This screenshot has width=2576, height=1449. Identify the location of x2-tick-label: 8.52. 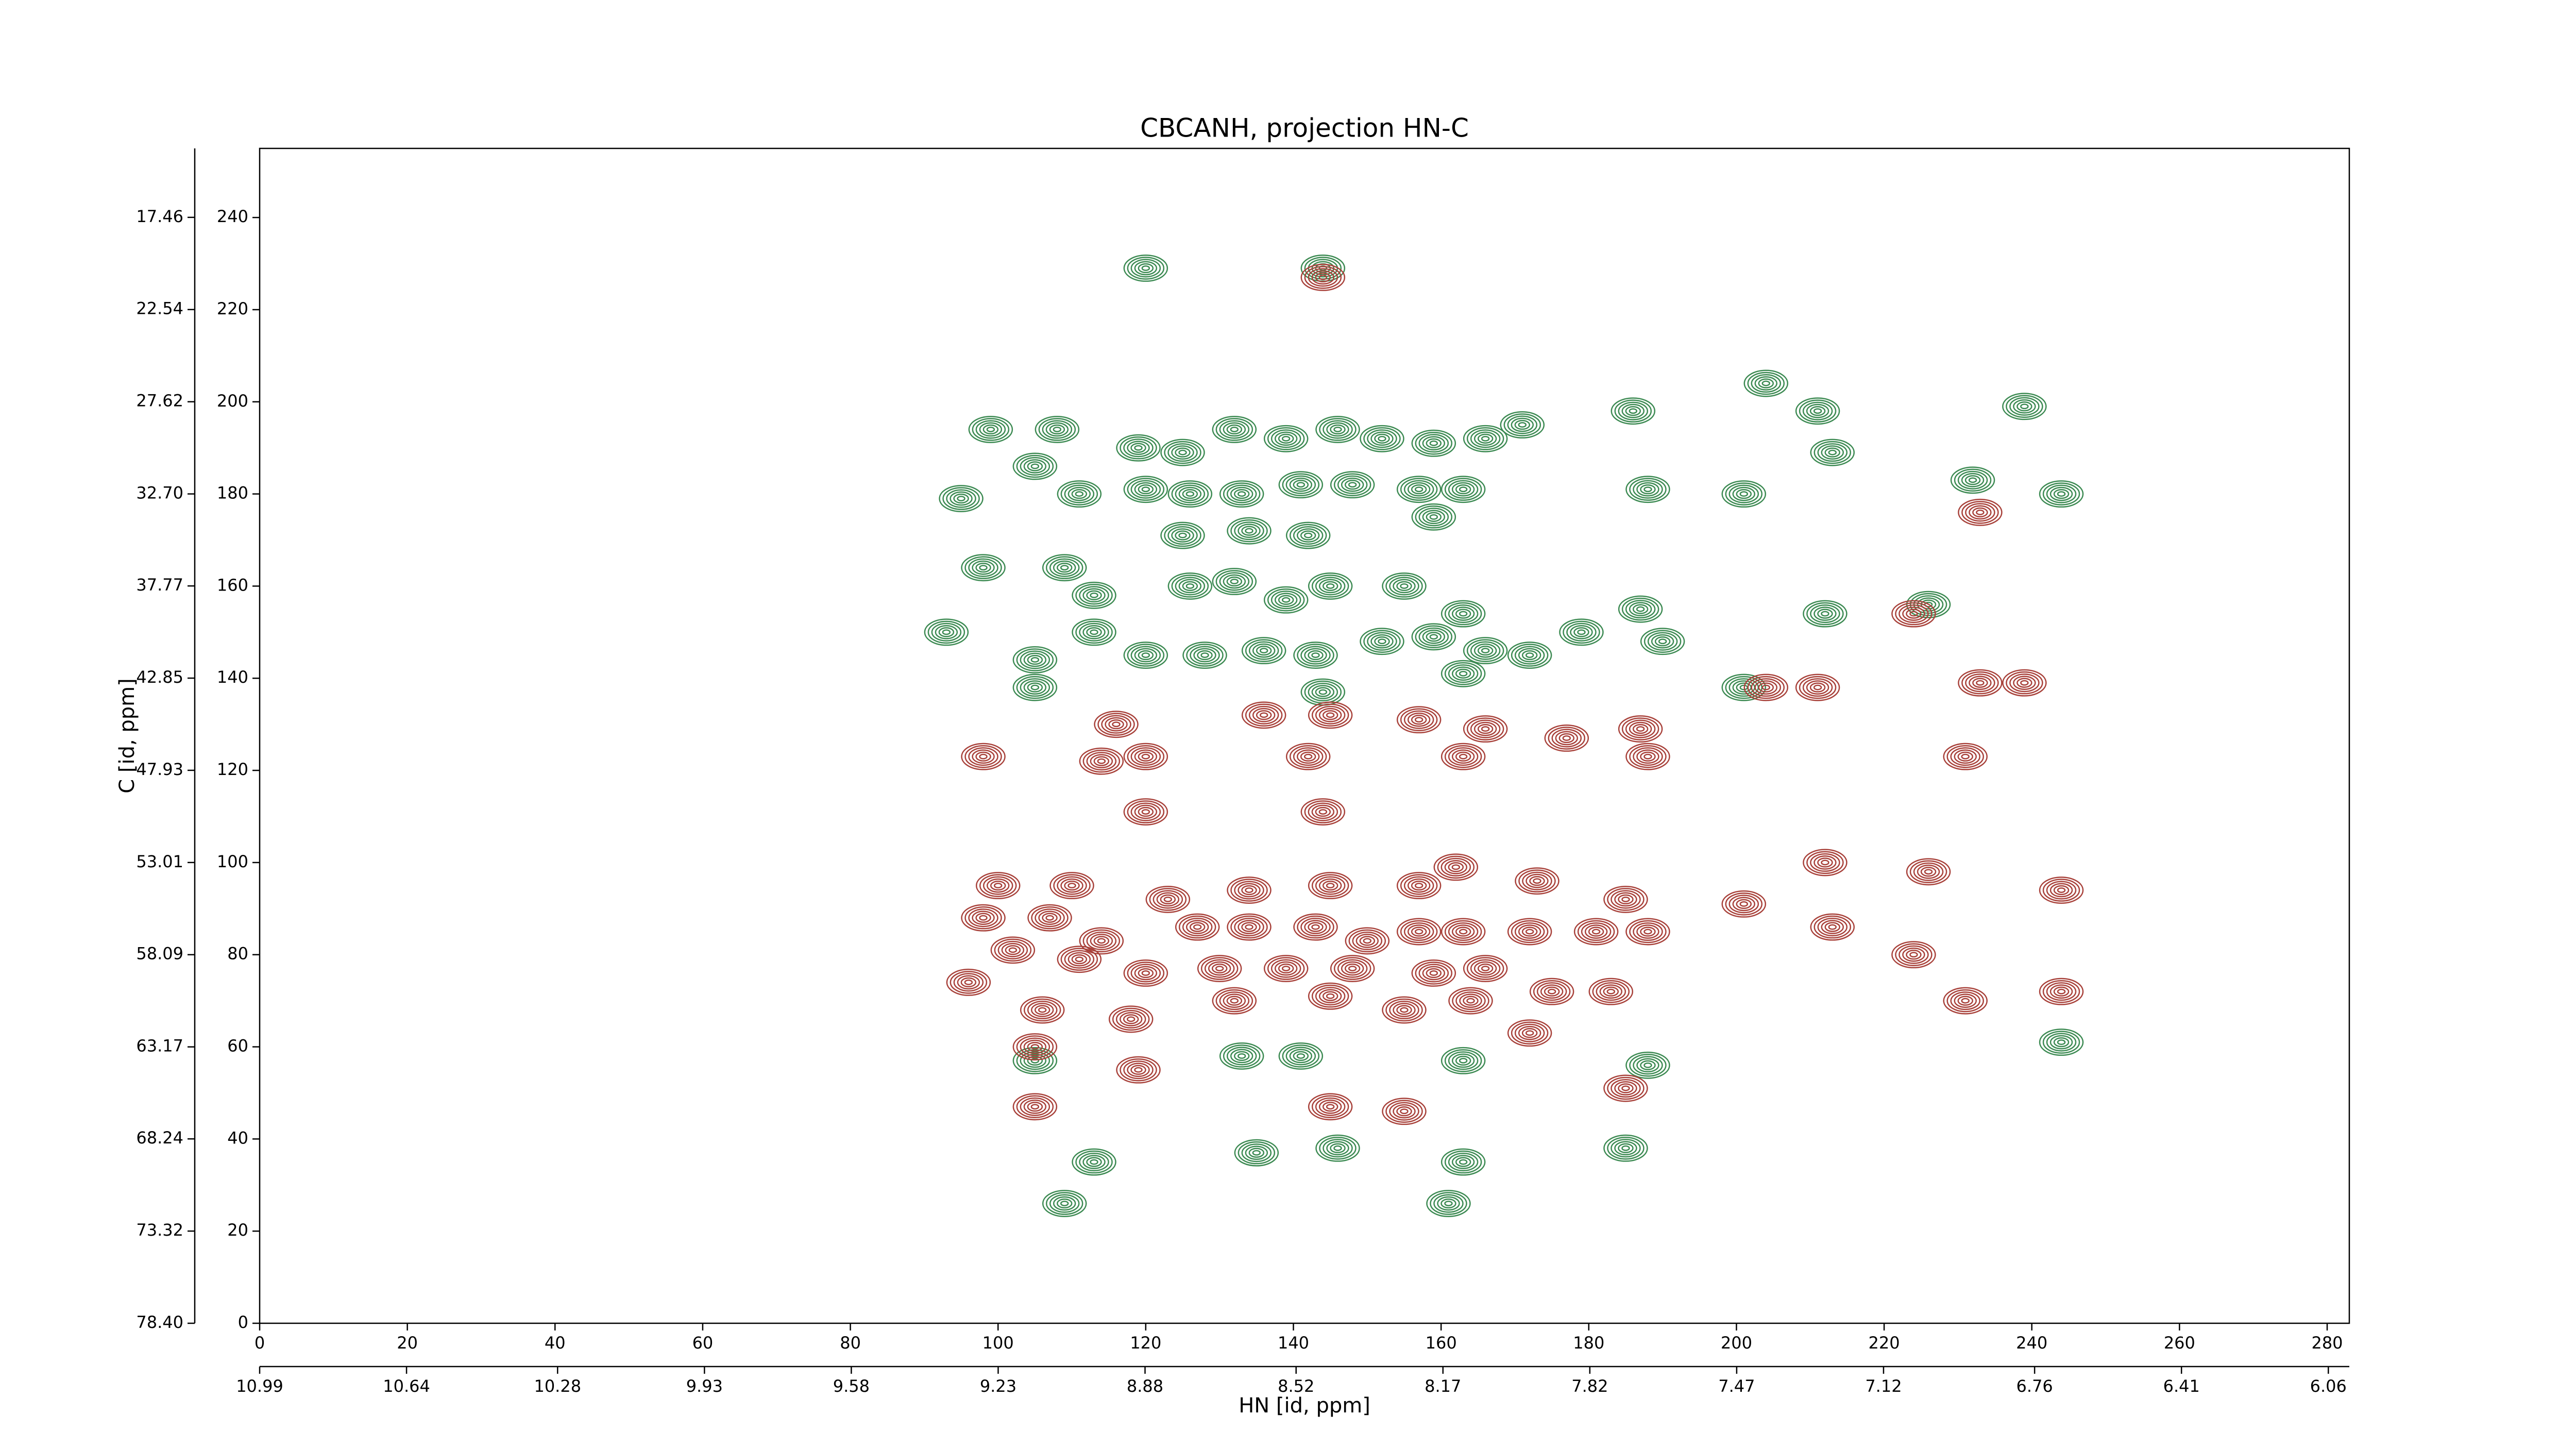
(1296, 1386).